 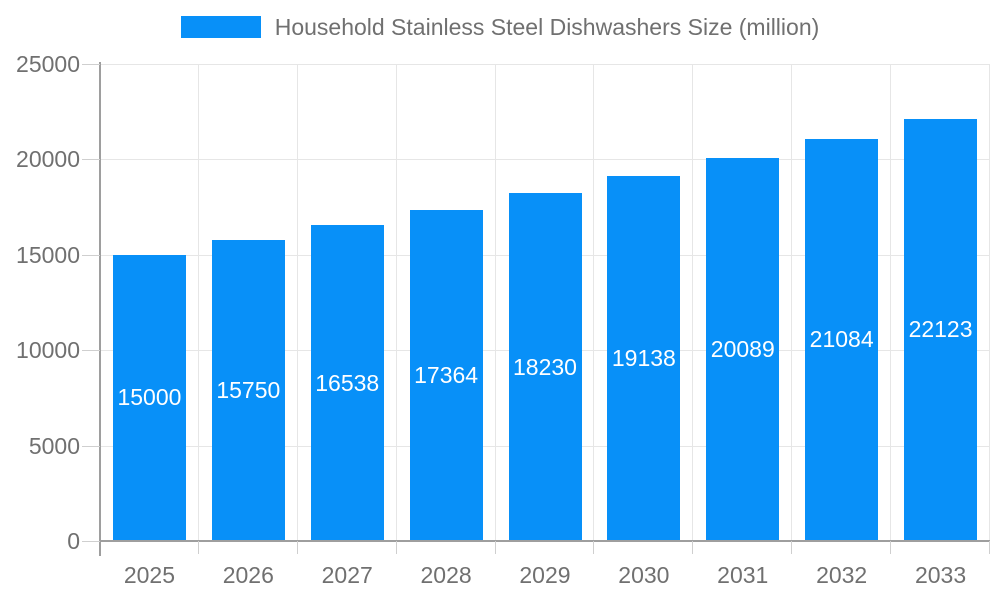 I want to click on bar-value-label: 18230, so click(x=545, y=366).